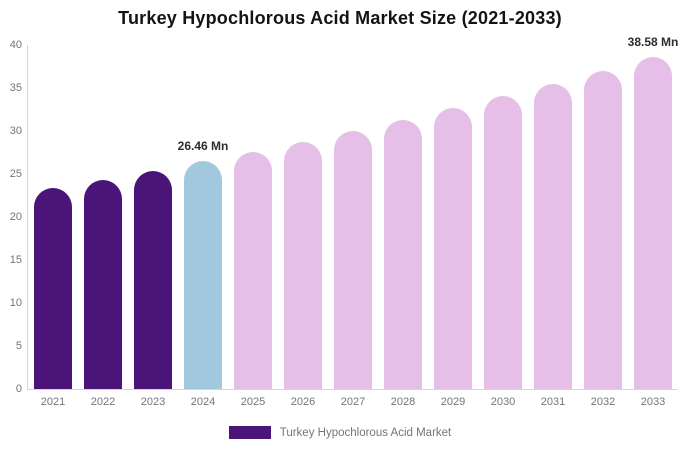  Describe the element at coordinates (603, 402) in the screenshot. I see `x-tick-label: 2032` at that location.